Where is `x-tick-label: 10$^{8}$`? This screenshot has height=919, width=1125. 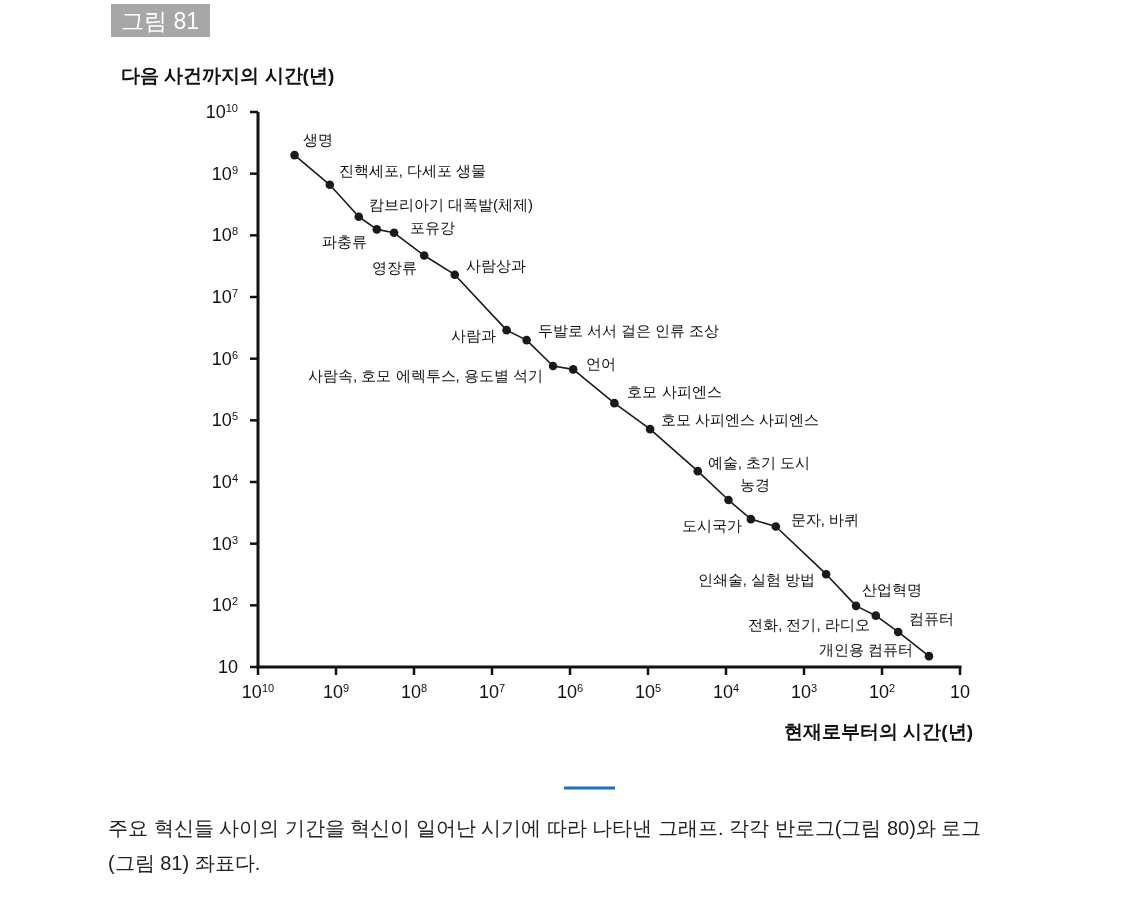 x-tick-label: 10$^{8}$ is located at coordinates (414, 692).